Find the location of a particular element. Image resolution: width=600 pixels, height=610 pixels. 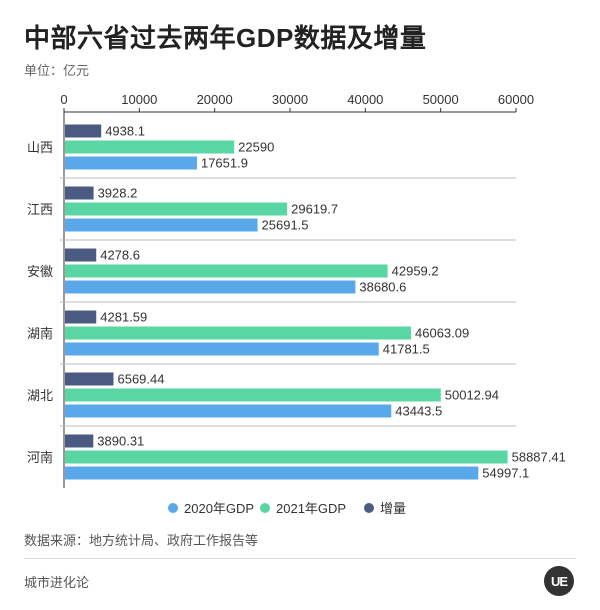

x-tick-label: 60000 is located at coordinates (516, 99).